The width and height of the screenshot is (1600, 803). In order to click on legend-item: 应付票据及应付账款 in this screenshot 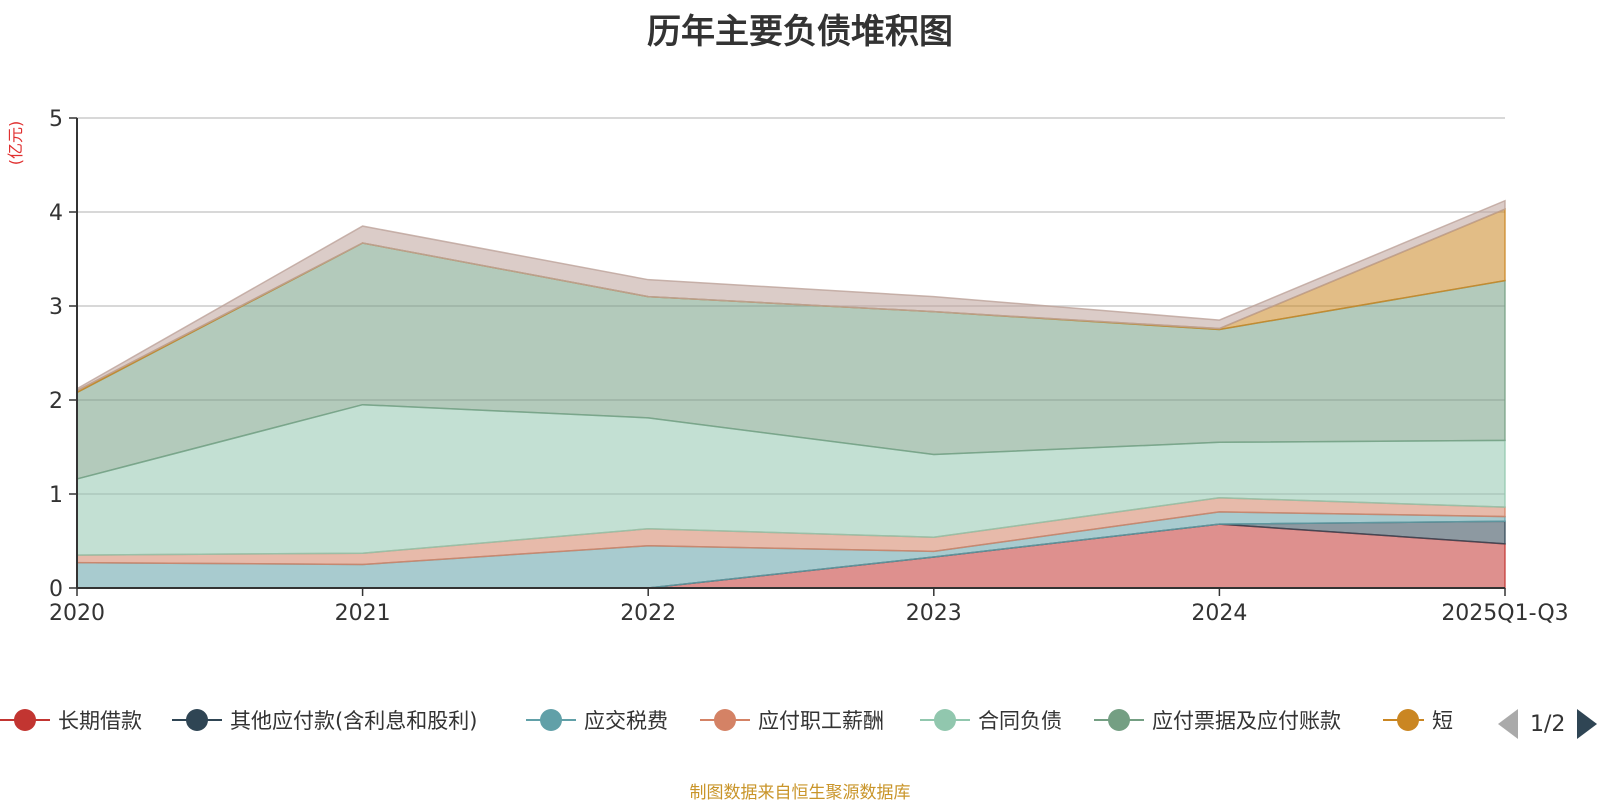, I will do `click(1217, 720)`.